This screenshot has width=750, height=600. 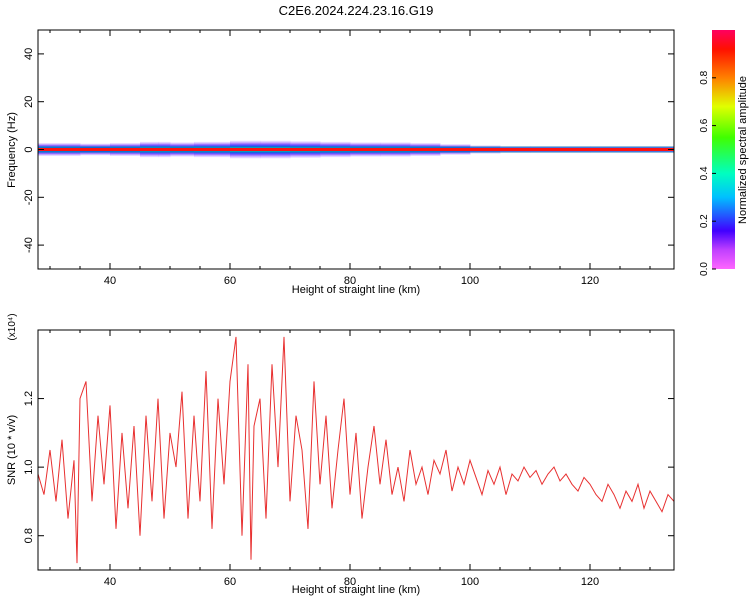 What do you see at coordinates (110, 582) in the screenshot?
I see `snr-xtick-label: 40` at bounding box center [110, 582].